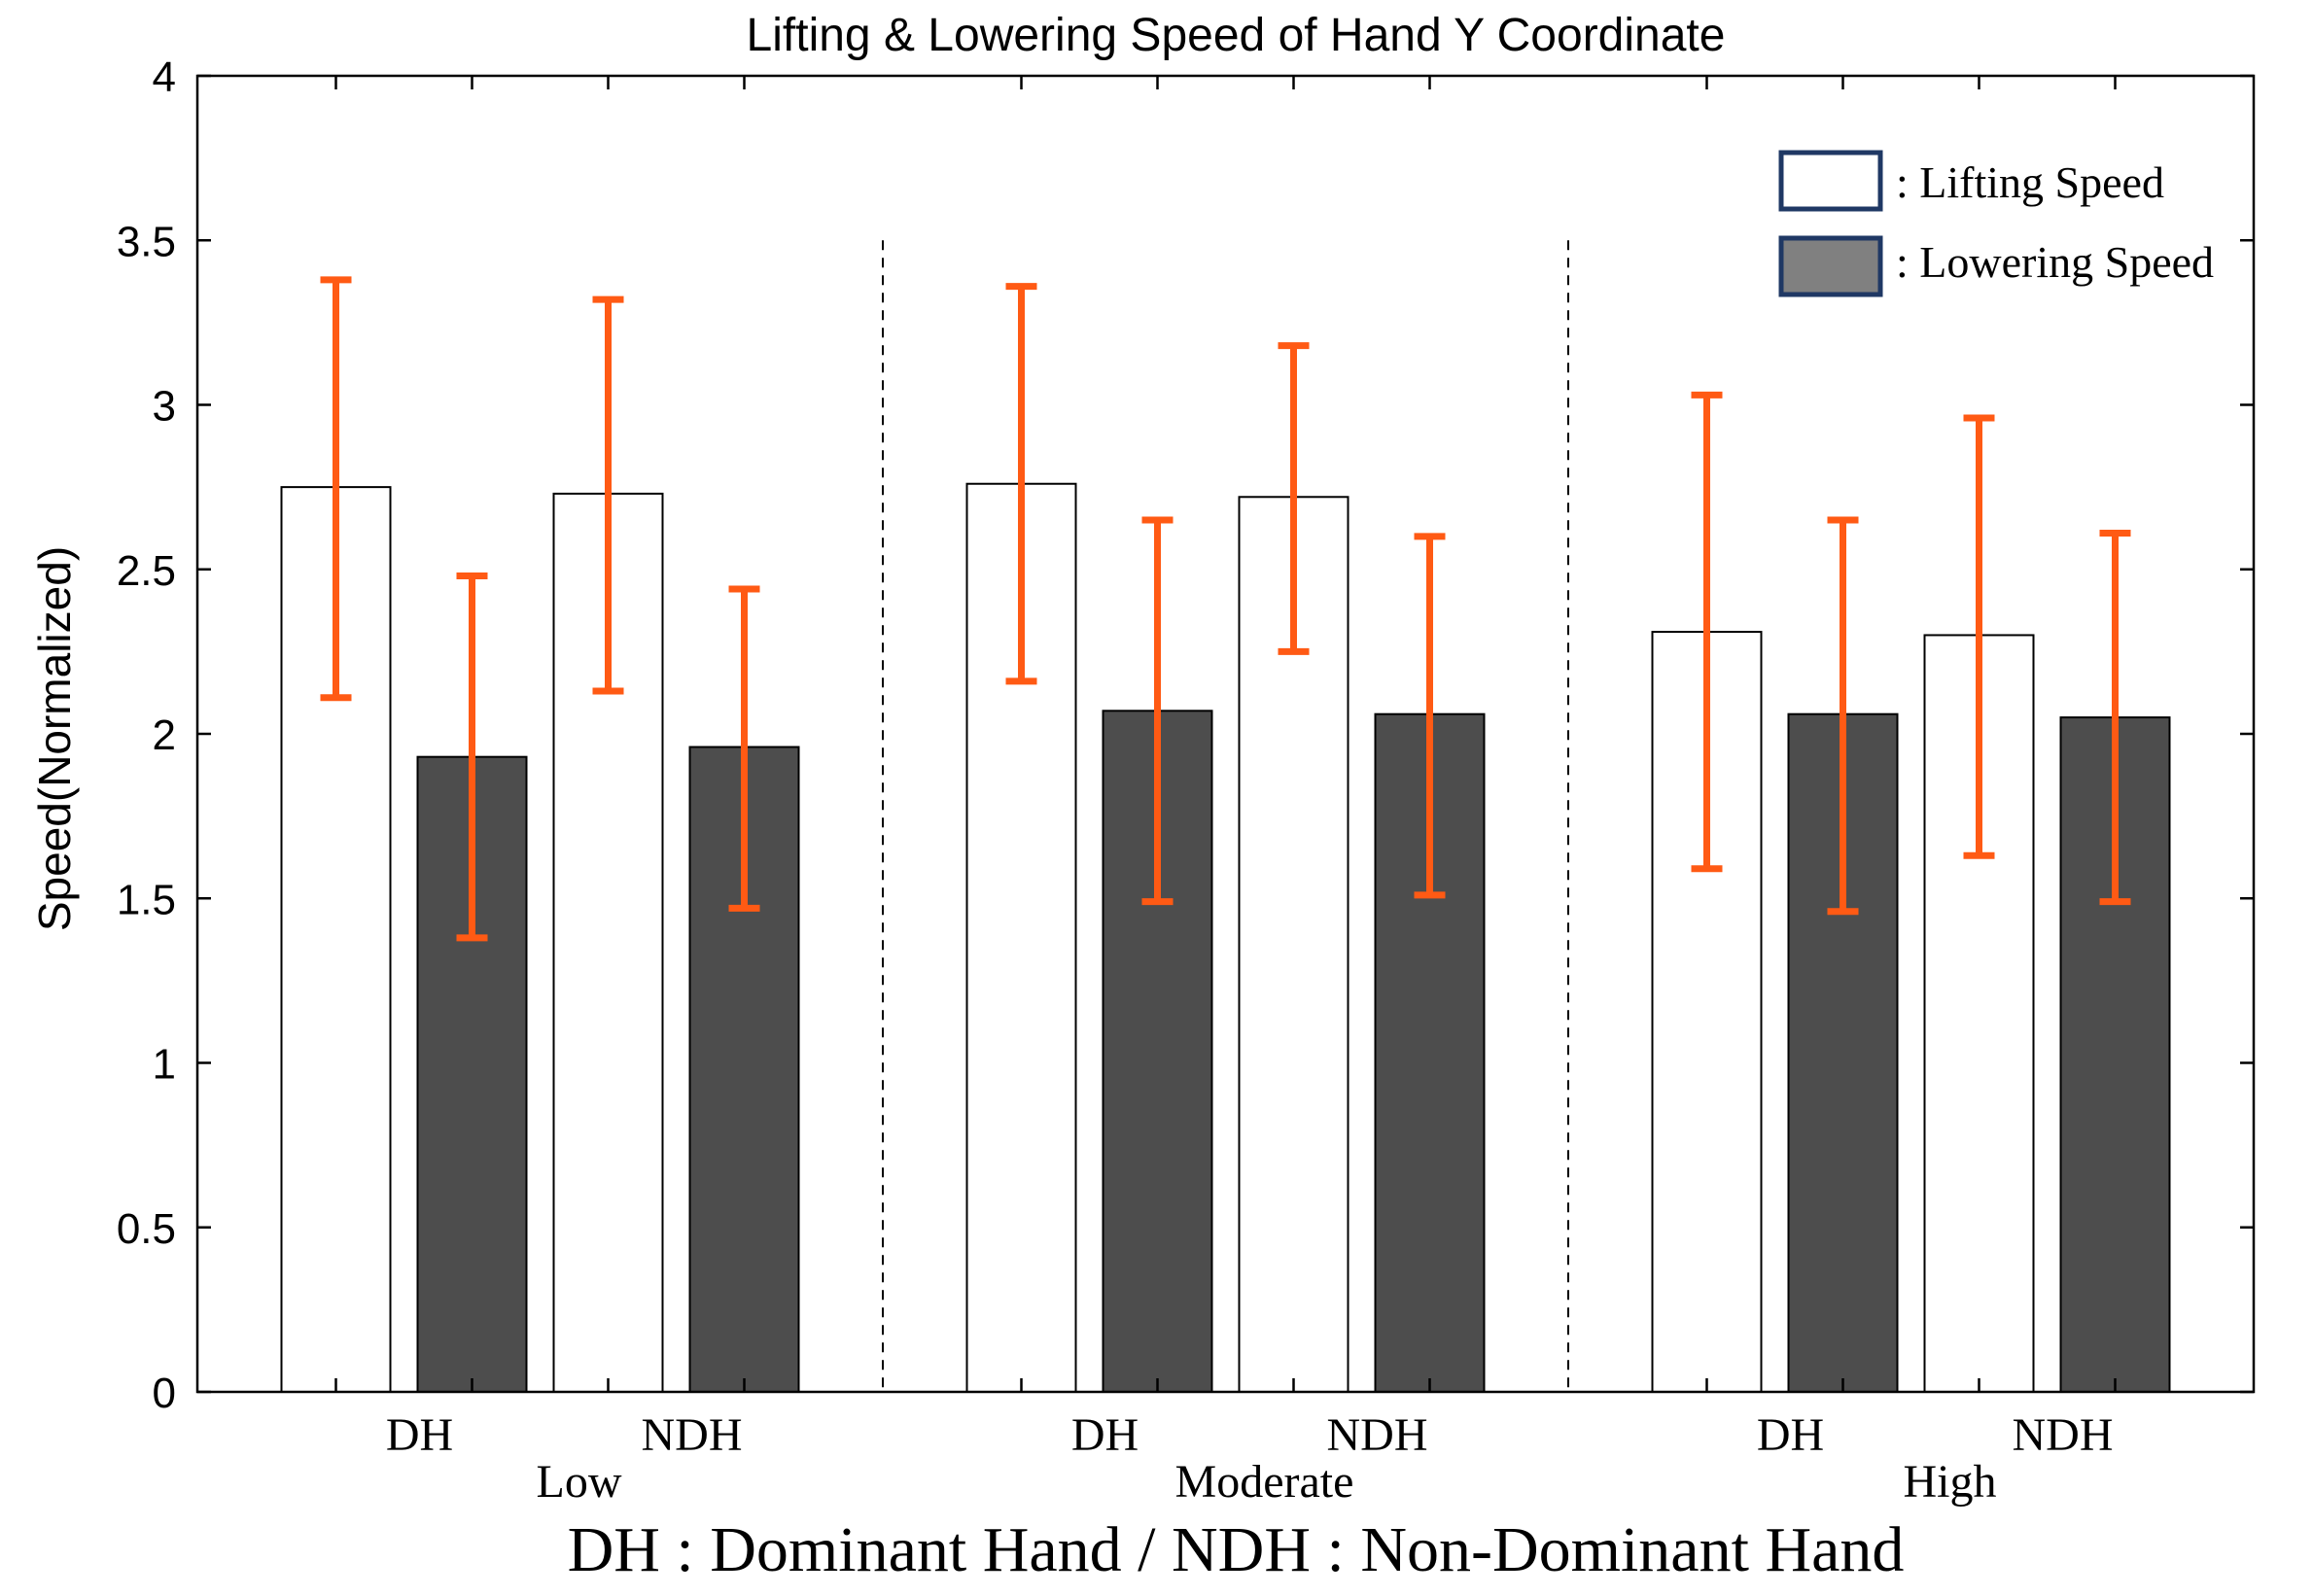  What do you see at coordinates (164, 735) in the screenshot?
I see `y-tick-label: 2` at bounding box center [164, 735].